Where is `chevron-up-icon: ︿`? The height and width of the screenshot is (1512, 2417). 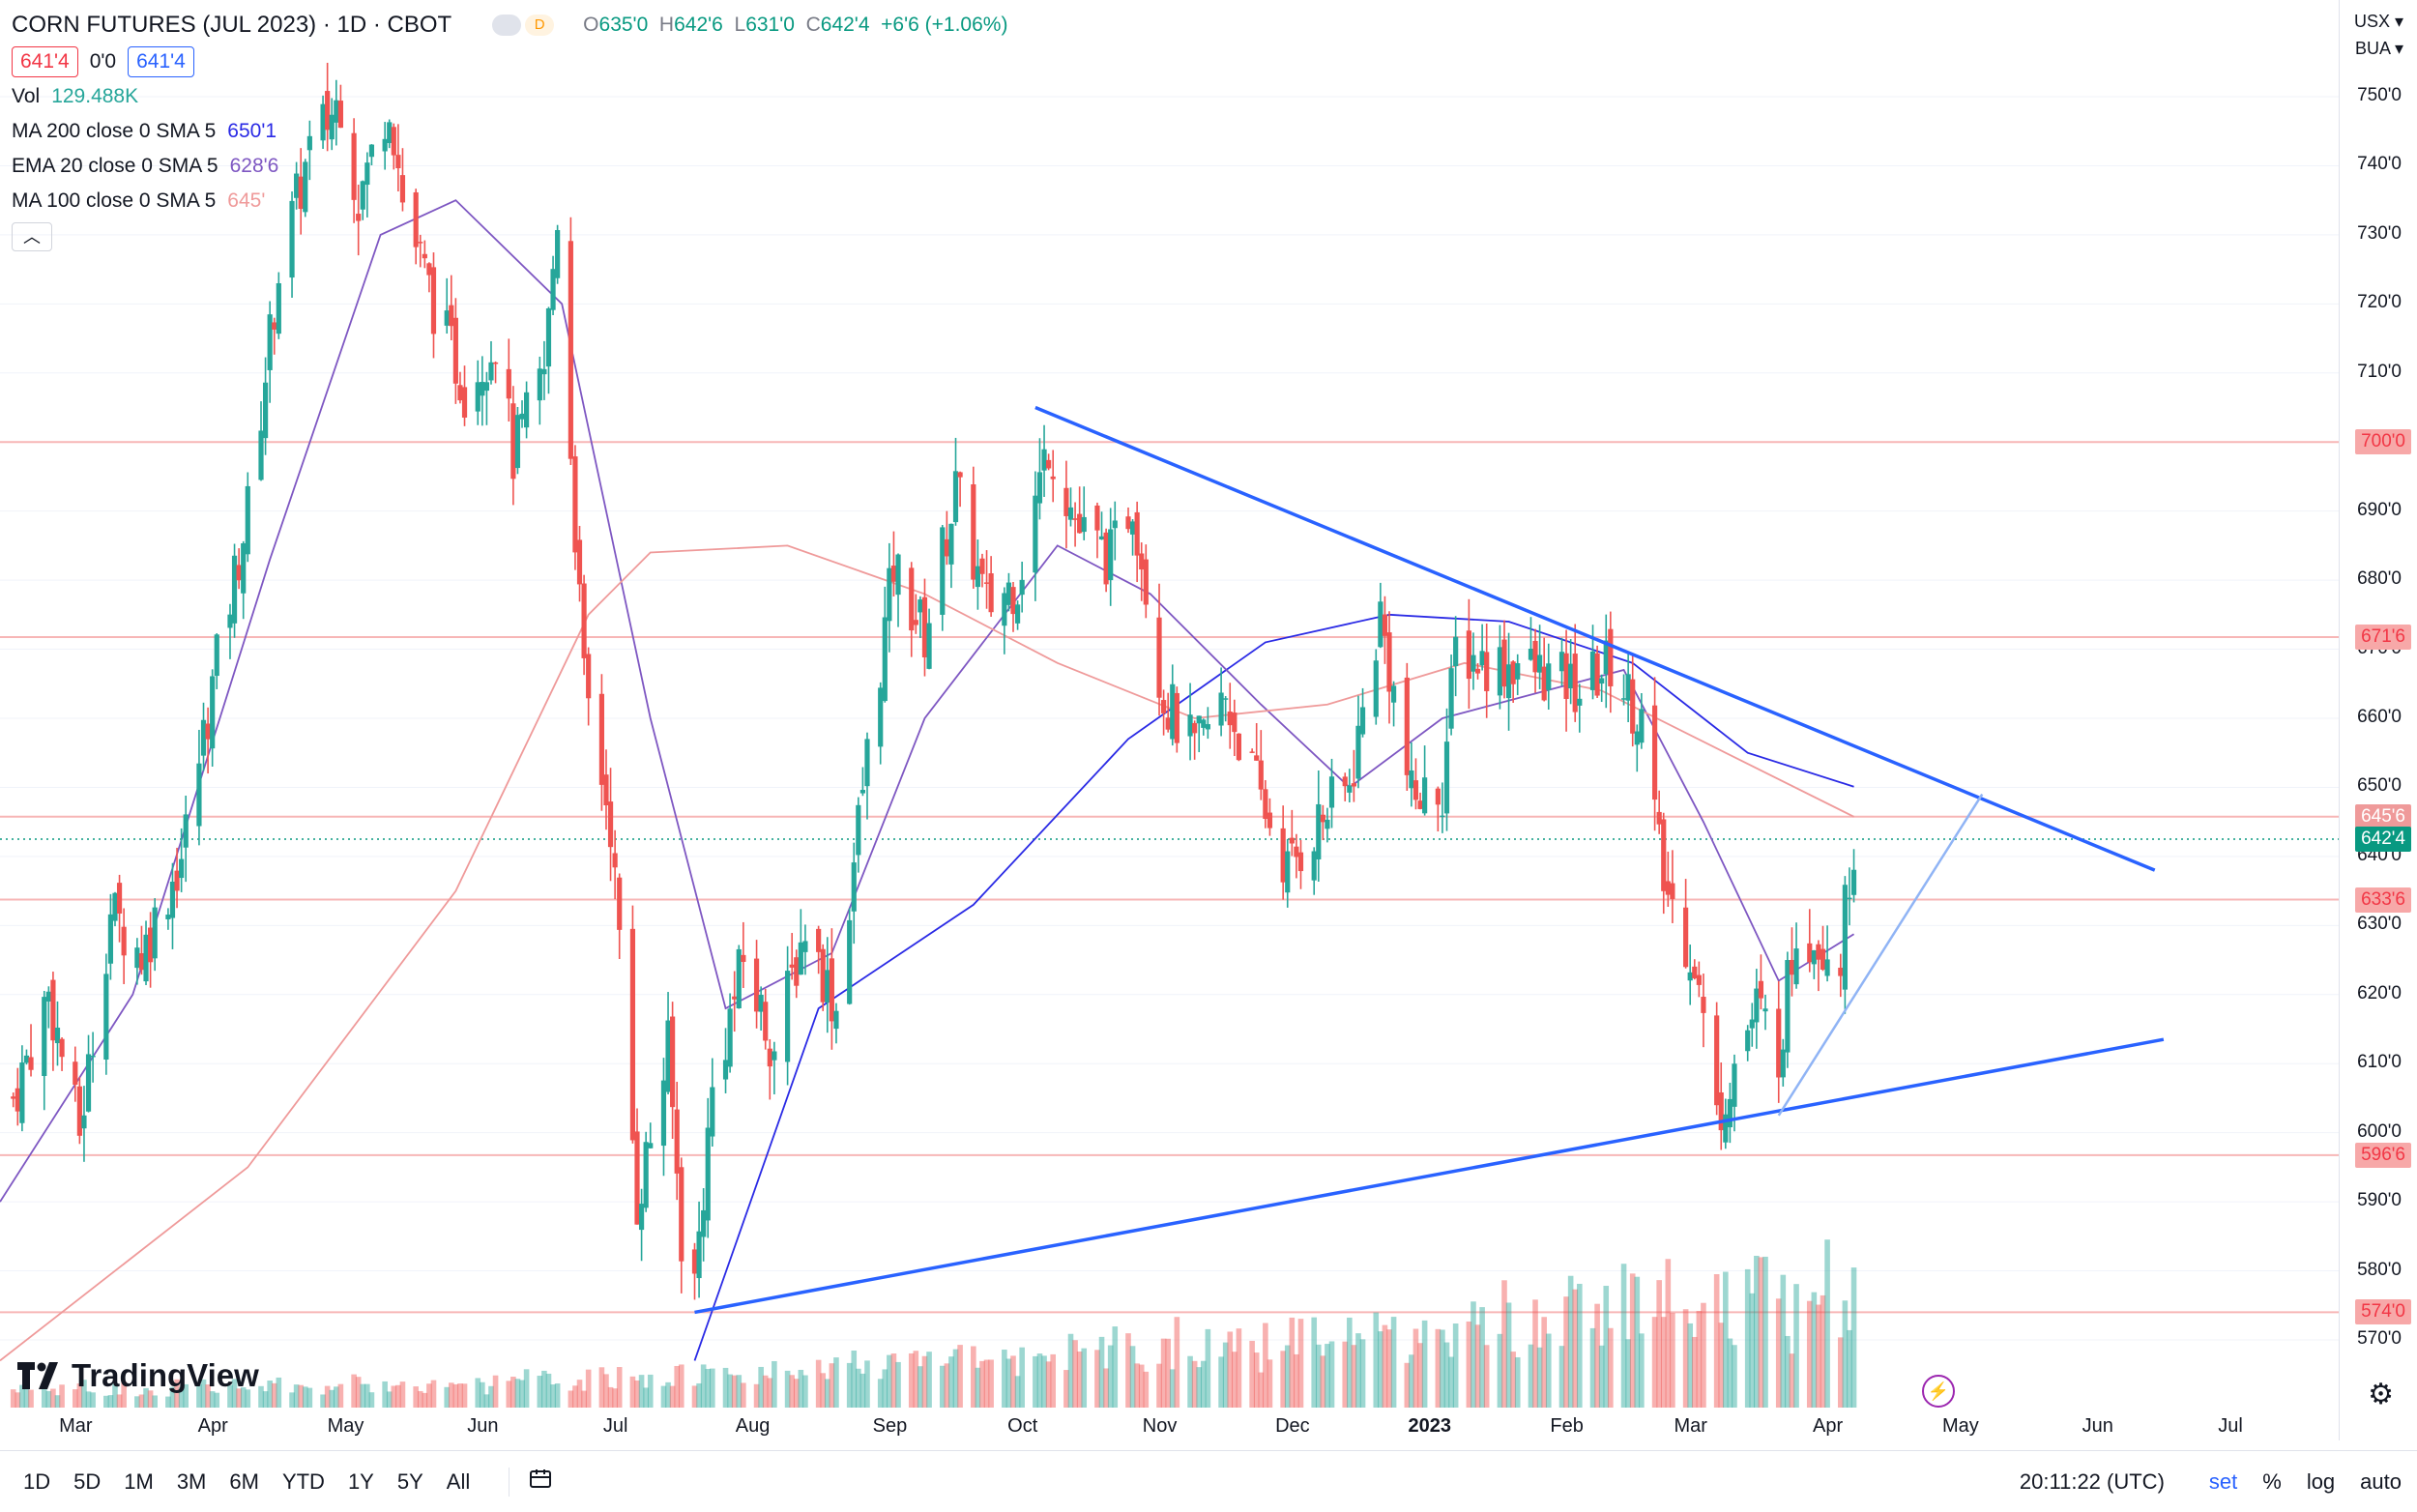 chevron-up-icon: ︿ is located at coordinates (32, 236).